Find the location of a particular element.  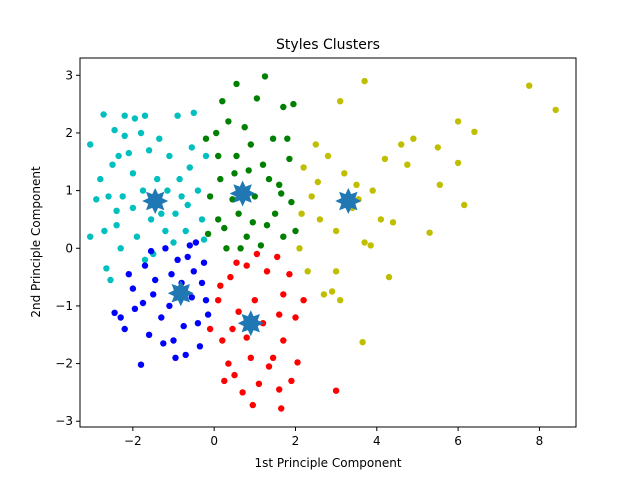

y-tick-label: 1 is located at coordinates (69, 191).